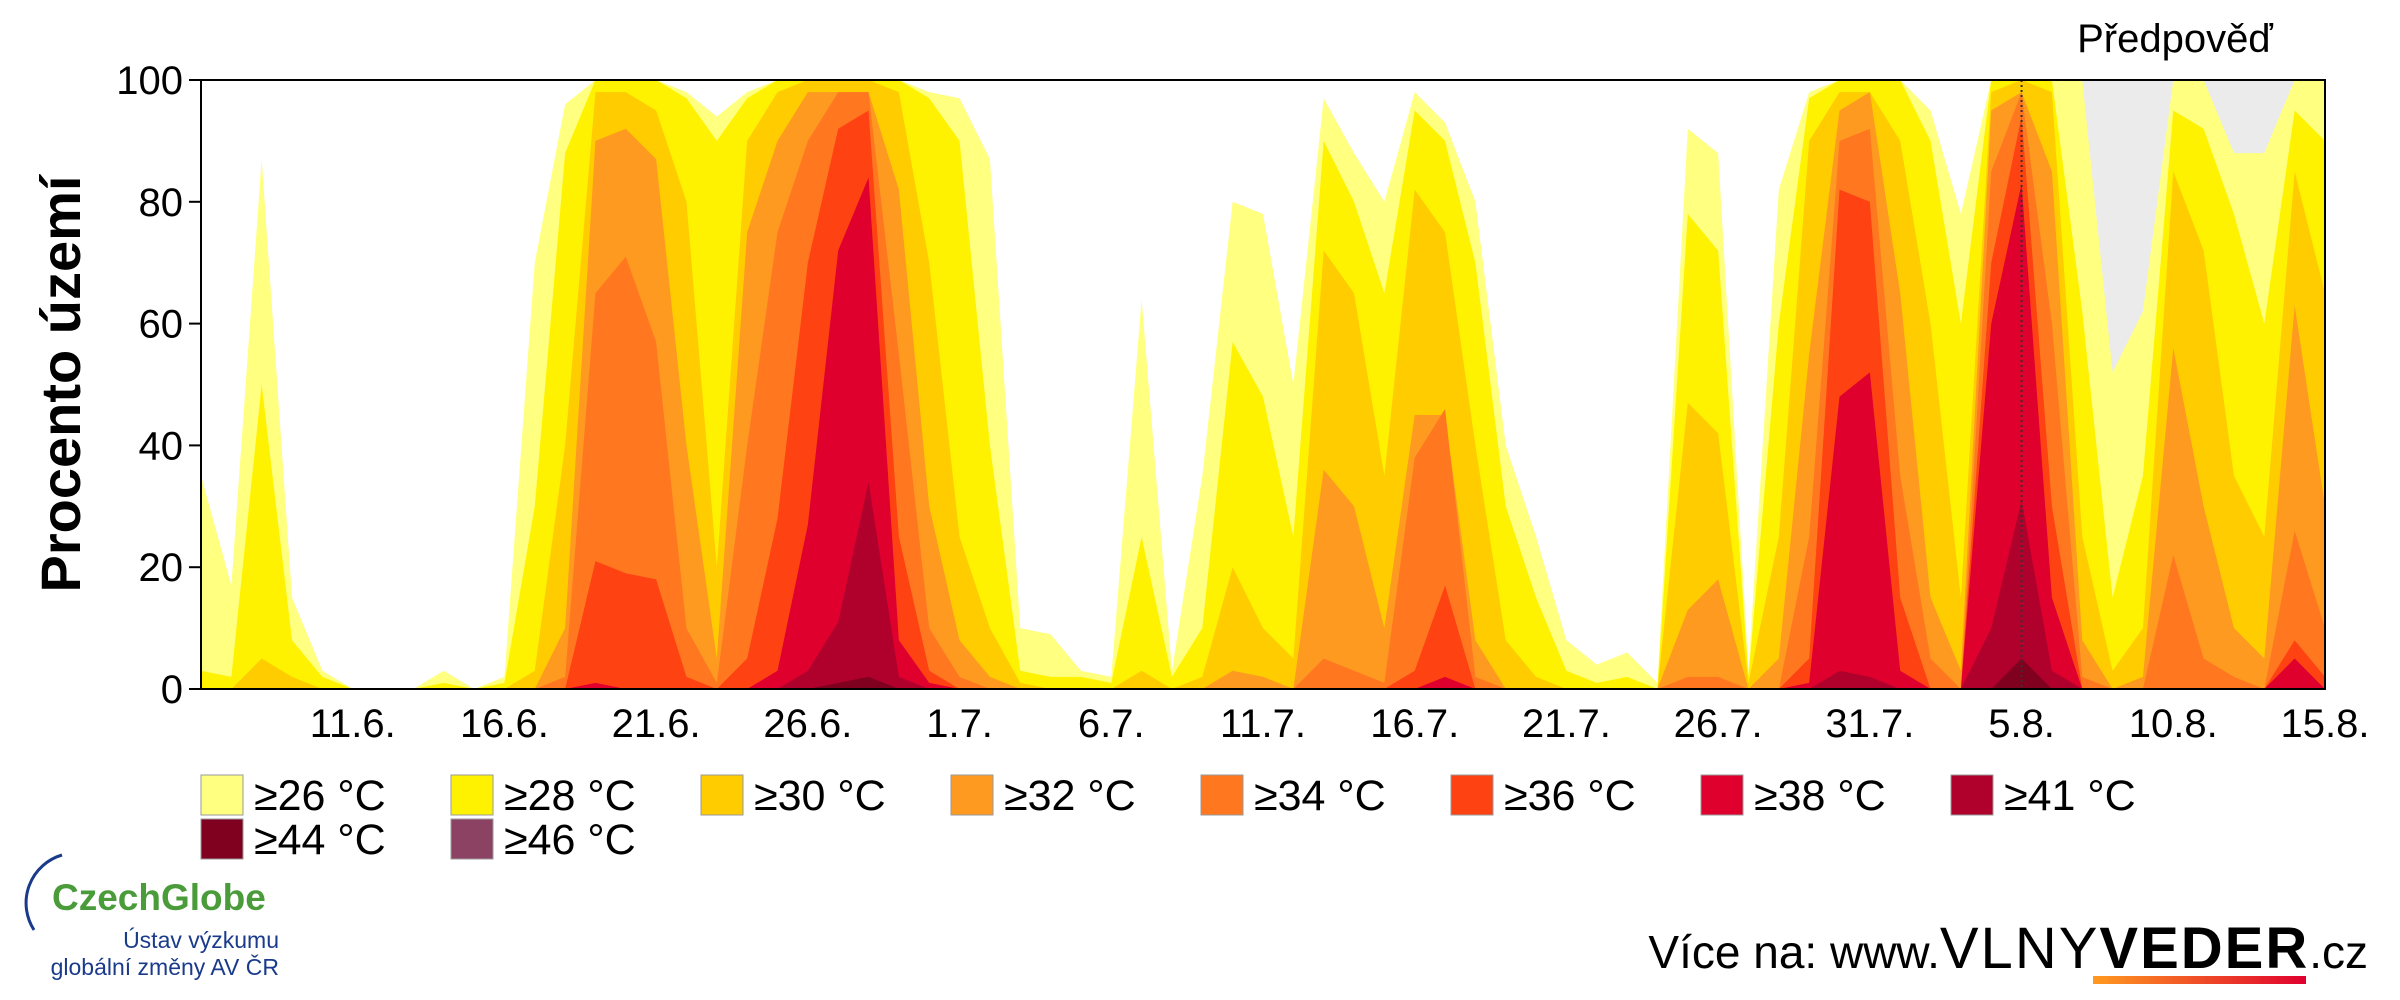  I want to click on y-tick-label: 100, so click(149, 81).